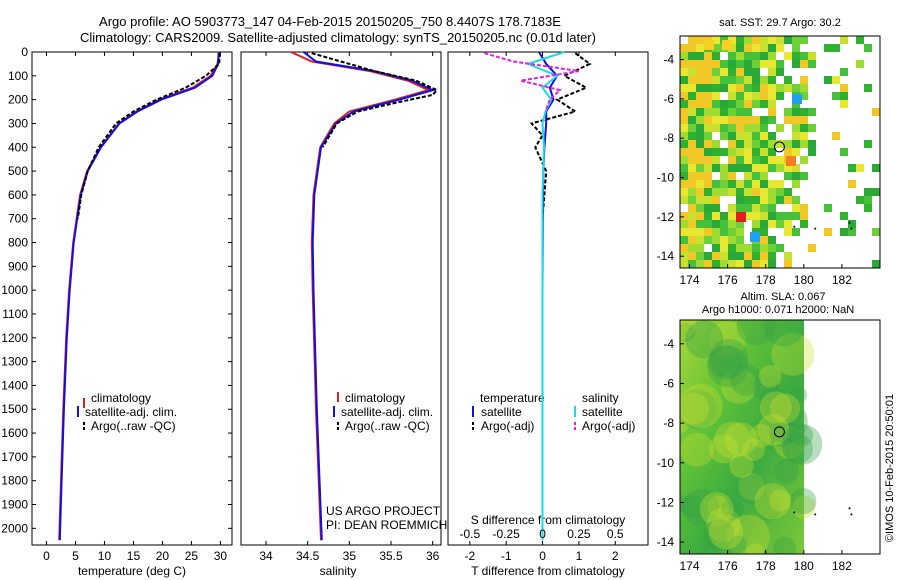 This screenshot has height=580, width=900. I want to click on island-dot, so click(851, 514).